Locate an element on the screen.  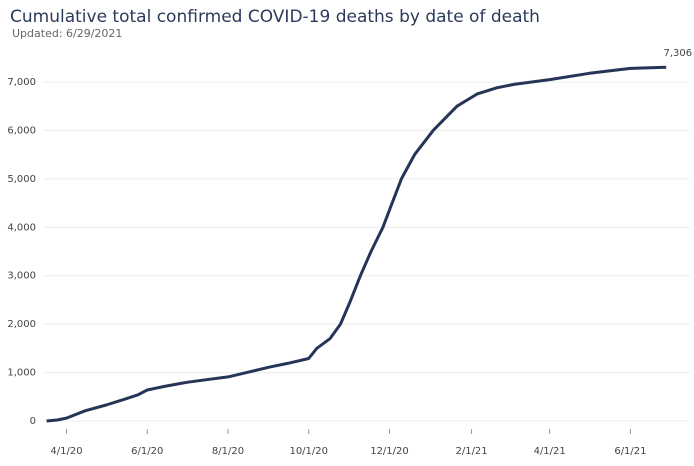
y-tick-label: 7,000 is located at coordinates (21, 82).